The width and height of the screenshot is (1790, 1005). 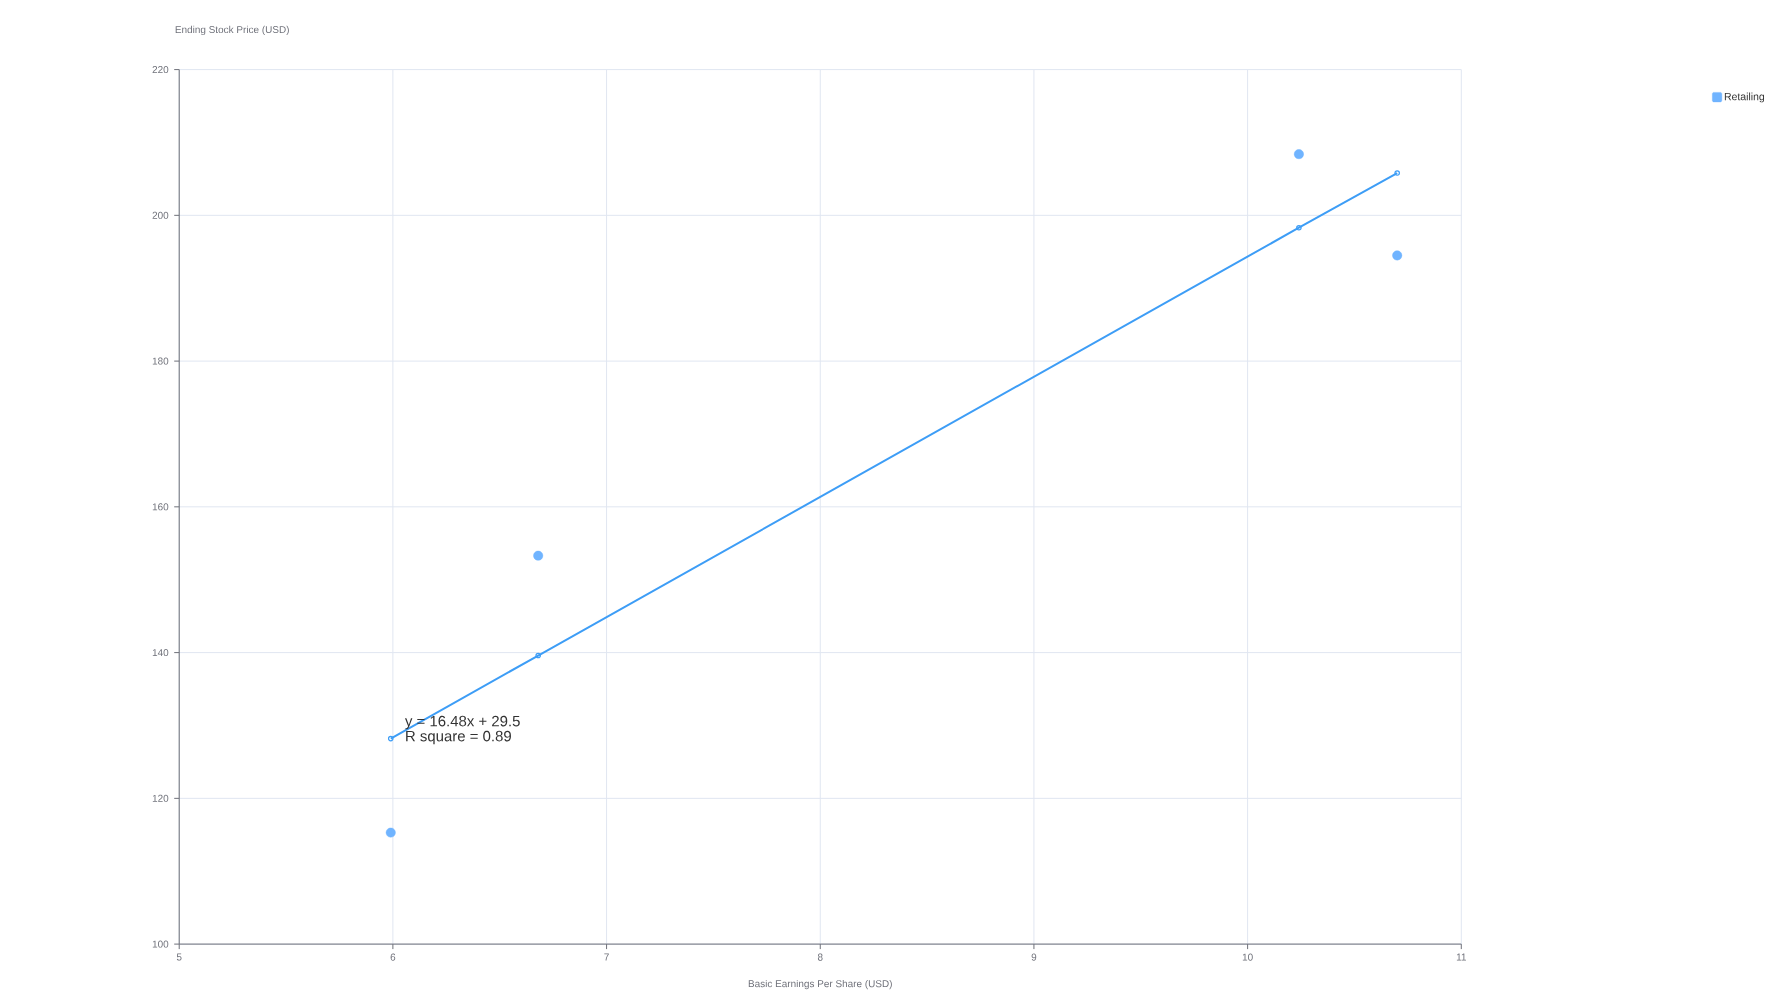 I want to click on x-tick-label: 9, so click(x=1034, y=957).